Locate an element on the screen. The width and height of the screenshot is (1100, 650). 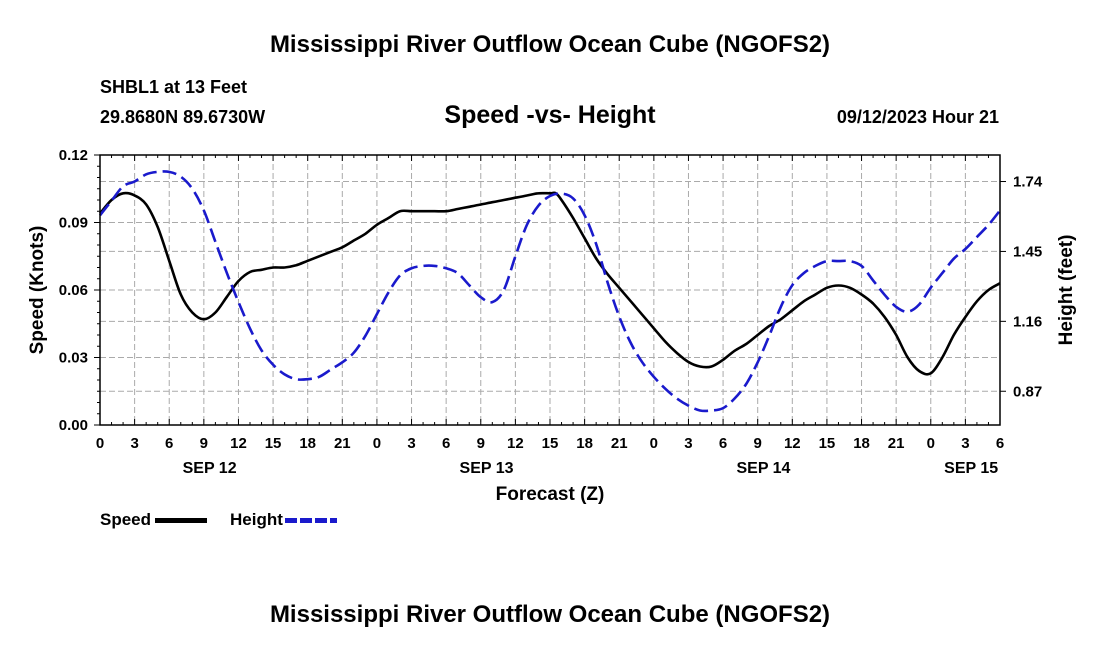
y-tick-label: 0.06 is located at coordinates (73, 290).